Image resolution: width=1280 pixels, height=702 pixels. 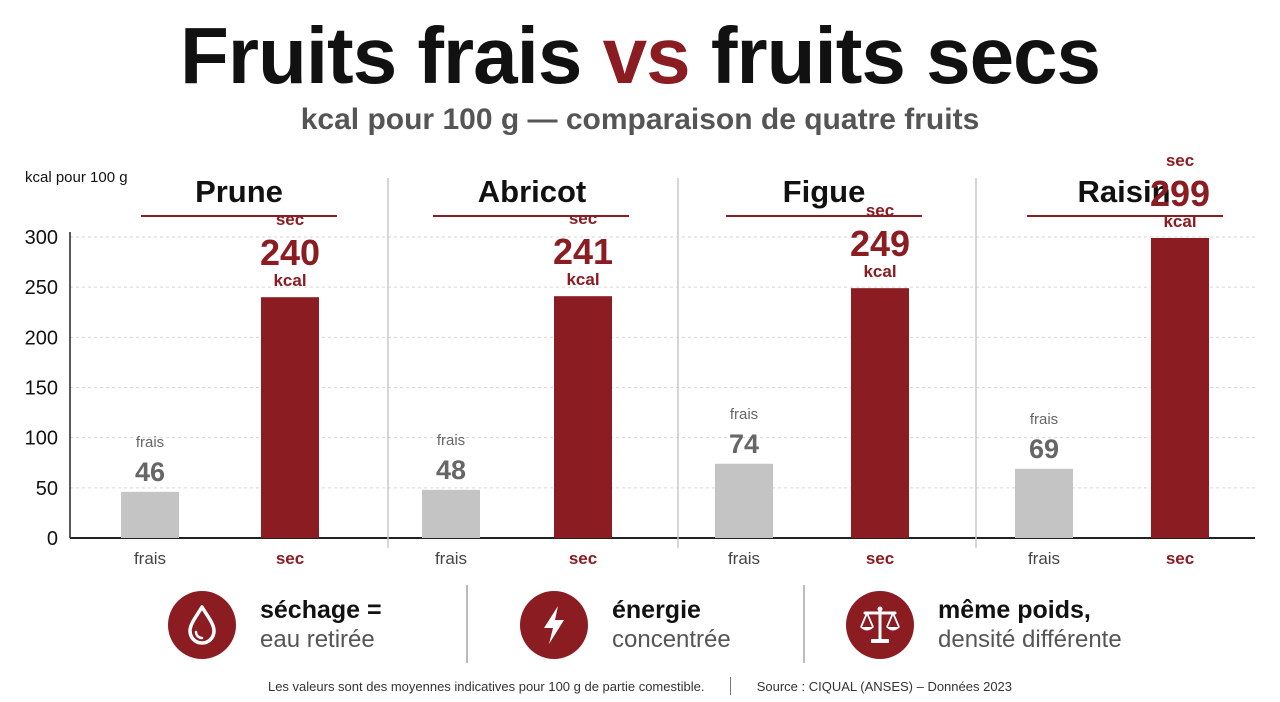 What do you see at coordinates (646, 55) in the screenshot?
I see `title-accent: vs` at bounding box center [646, 55].